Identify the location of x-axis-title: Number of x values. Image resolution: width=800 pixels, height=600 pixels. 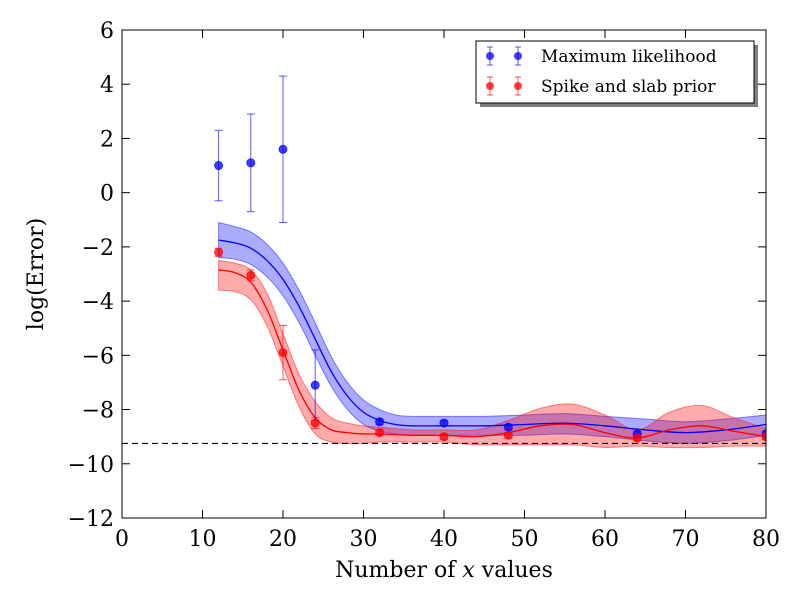
(444, 570).